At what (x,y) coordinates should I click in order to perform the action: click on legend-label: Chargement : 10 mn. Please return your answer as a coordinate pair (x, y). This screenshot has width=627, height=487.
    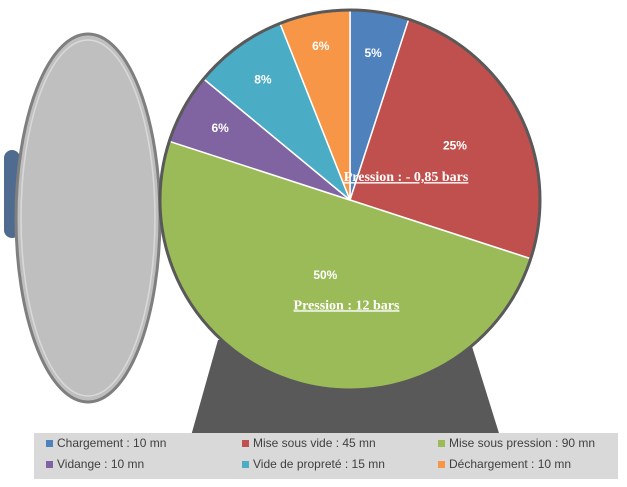
    Looking at the image, I should click on (112, 443).